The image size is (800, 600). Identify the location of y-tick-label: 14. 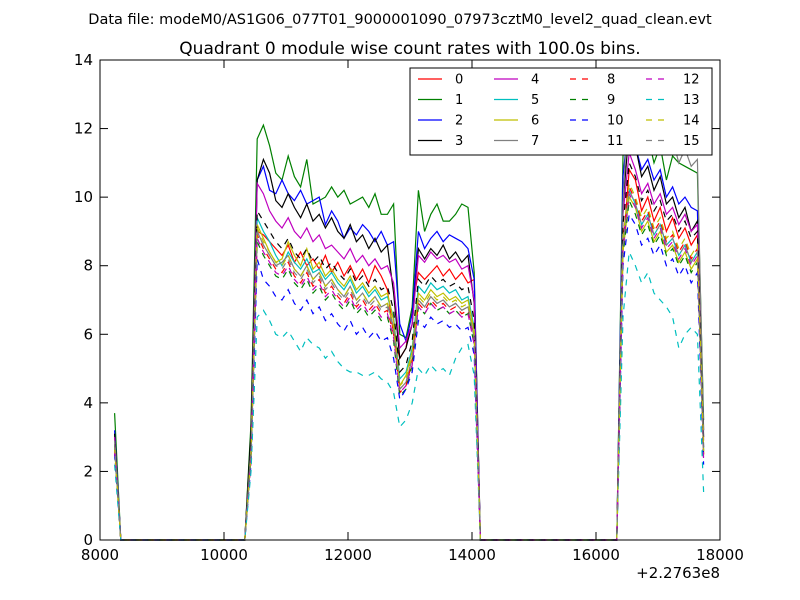
(83, 60).